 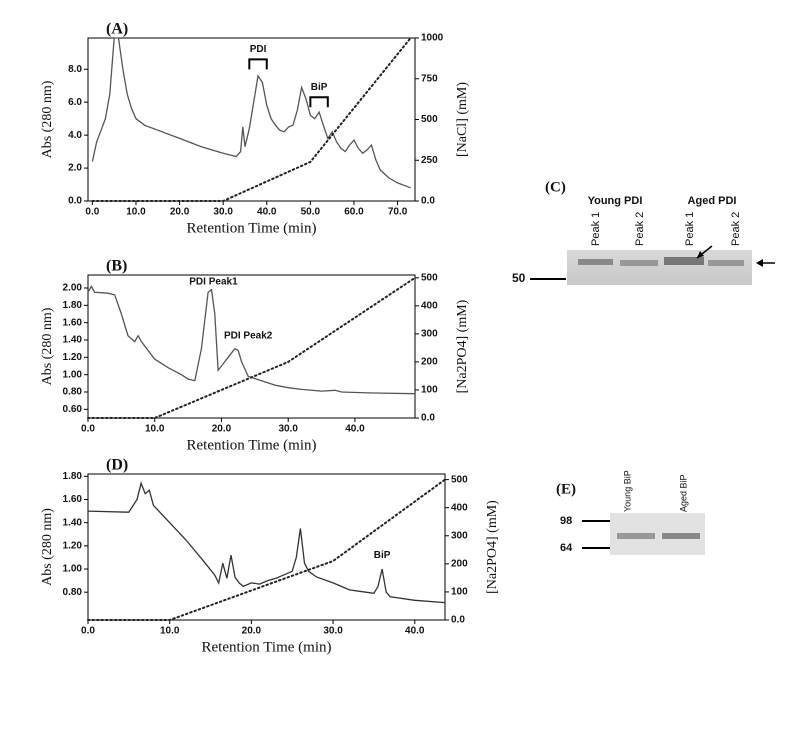 What do you see at coordinates (311, 212) in the screenshot?
I see `x-tick-label: 50.0` at bounding box center [311, 212].